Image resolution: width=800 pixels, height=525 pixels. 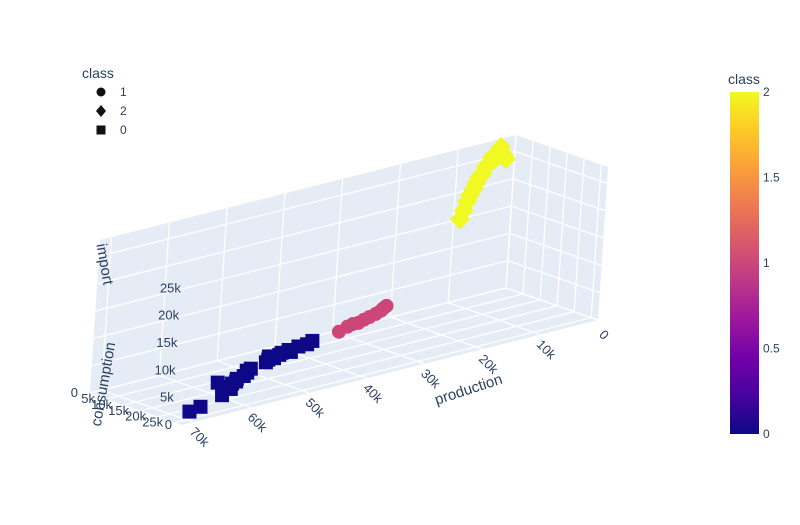 I want to click on z-tick-label: 10k, so click(x=165, y=369).